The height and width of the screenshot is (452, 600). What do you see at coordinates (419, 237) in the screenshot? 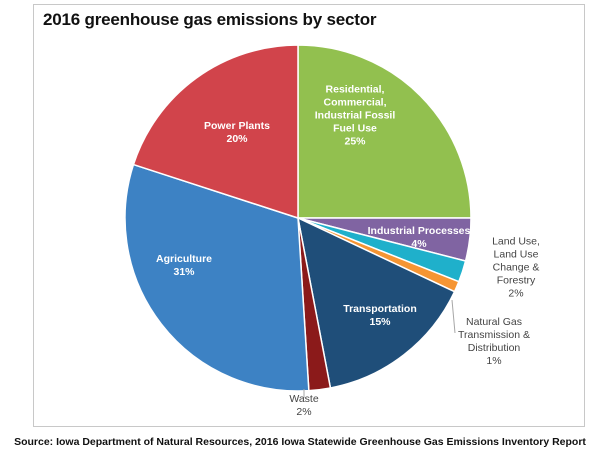
I see `slice-label-industrial-processes: Industrial Processes 4%` at bounding box center [419, 237].